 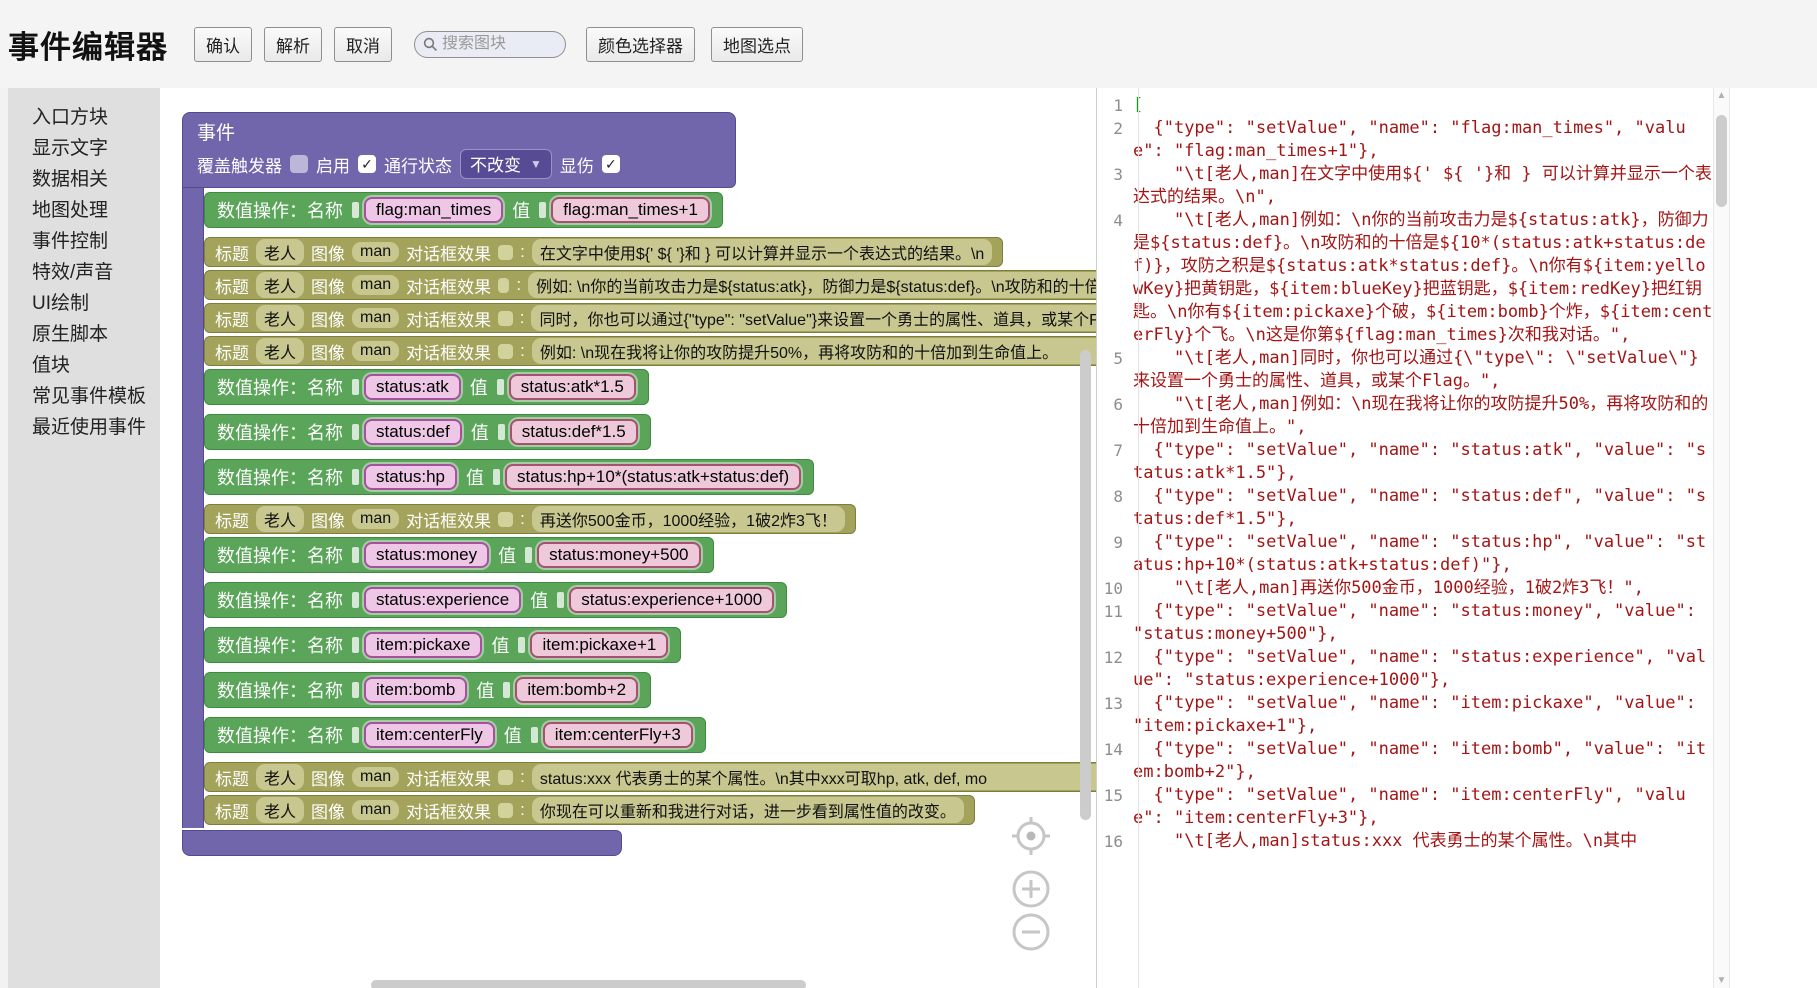 What do you see at coordinates (61, 303) in the screenshot?
I see `toolbox-category: UI绘制` at bounding box center [61, 303].